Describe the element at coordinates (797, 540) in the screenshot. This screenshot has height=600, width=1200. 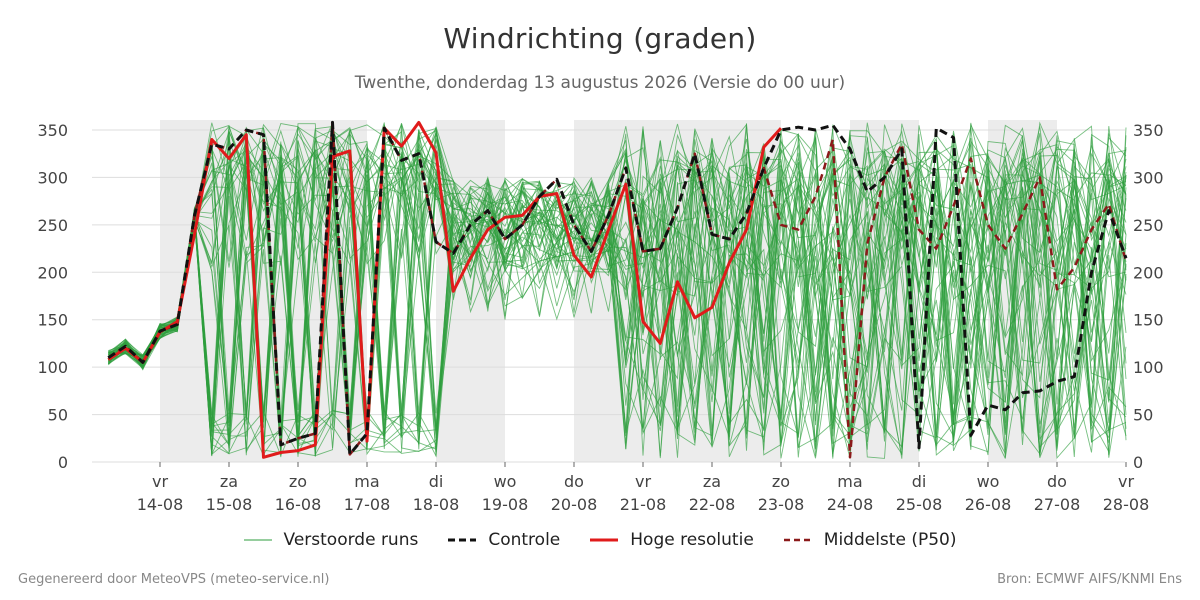
I see `legend-swatch-median` at that location.